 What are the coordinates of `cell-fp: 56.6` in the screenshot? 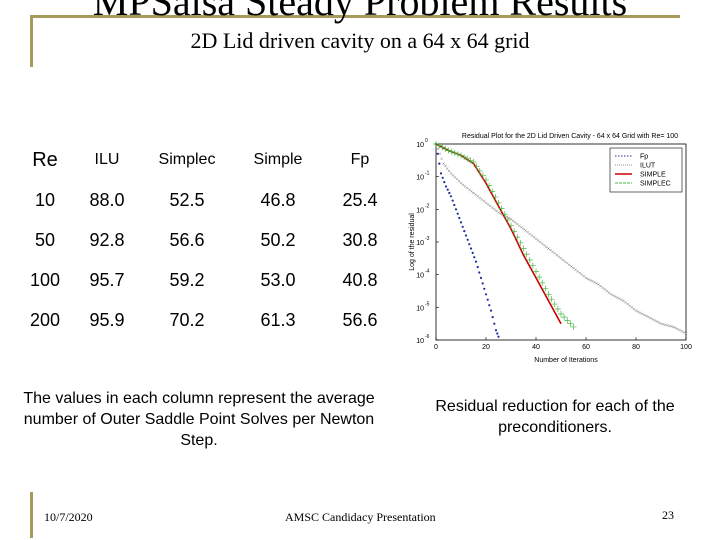 It's located at (360, 319).